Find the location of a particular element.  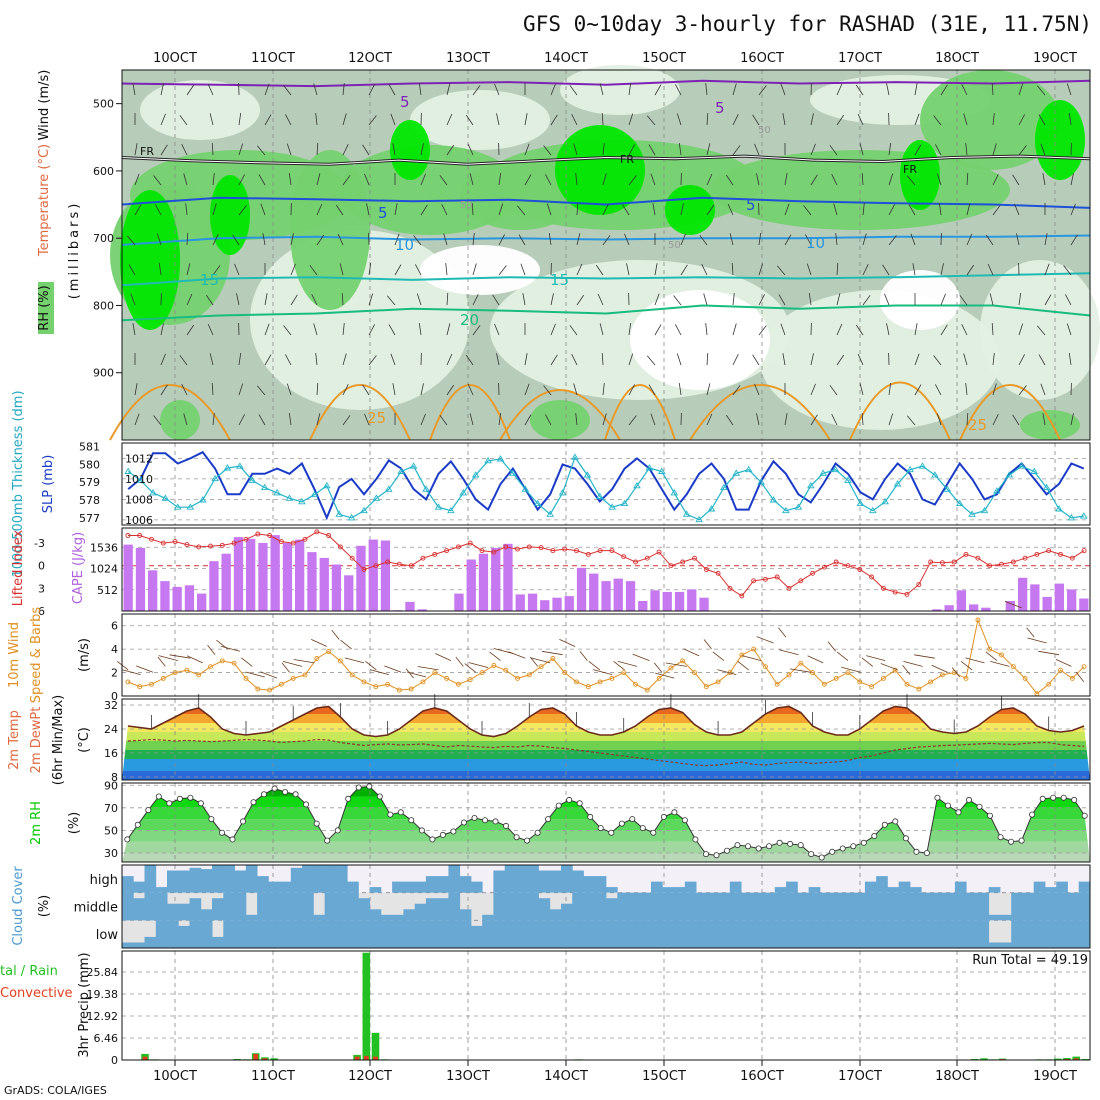

temp-units-label: (°C) is located at coordinates (84, 740).